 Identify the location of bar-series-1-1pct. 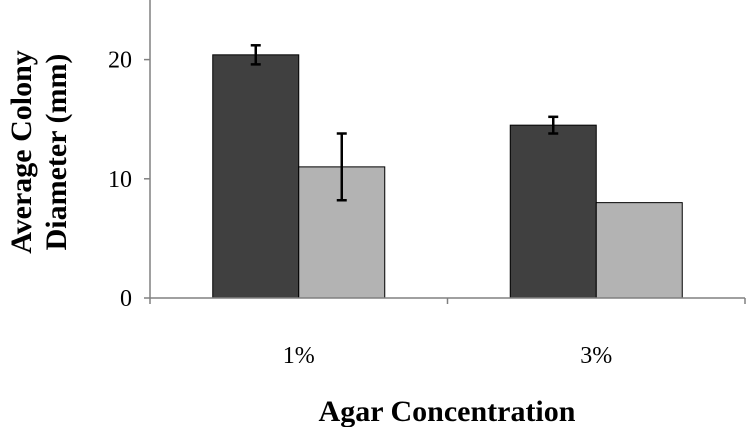
(256, 176).